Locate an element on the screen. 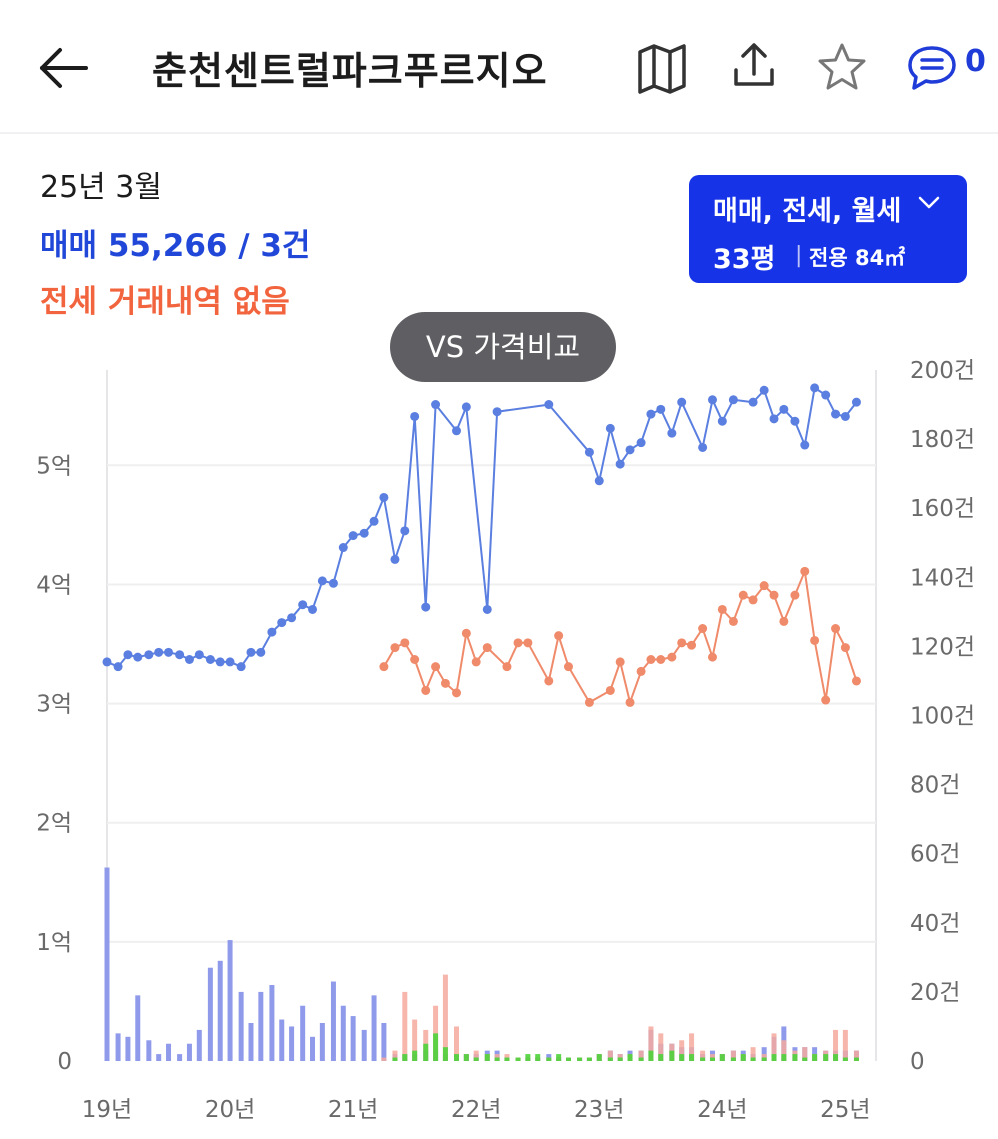 Image resolution: width=998 pixels, height=1139 pixels. map-icon is located at coordinates (662, 68).